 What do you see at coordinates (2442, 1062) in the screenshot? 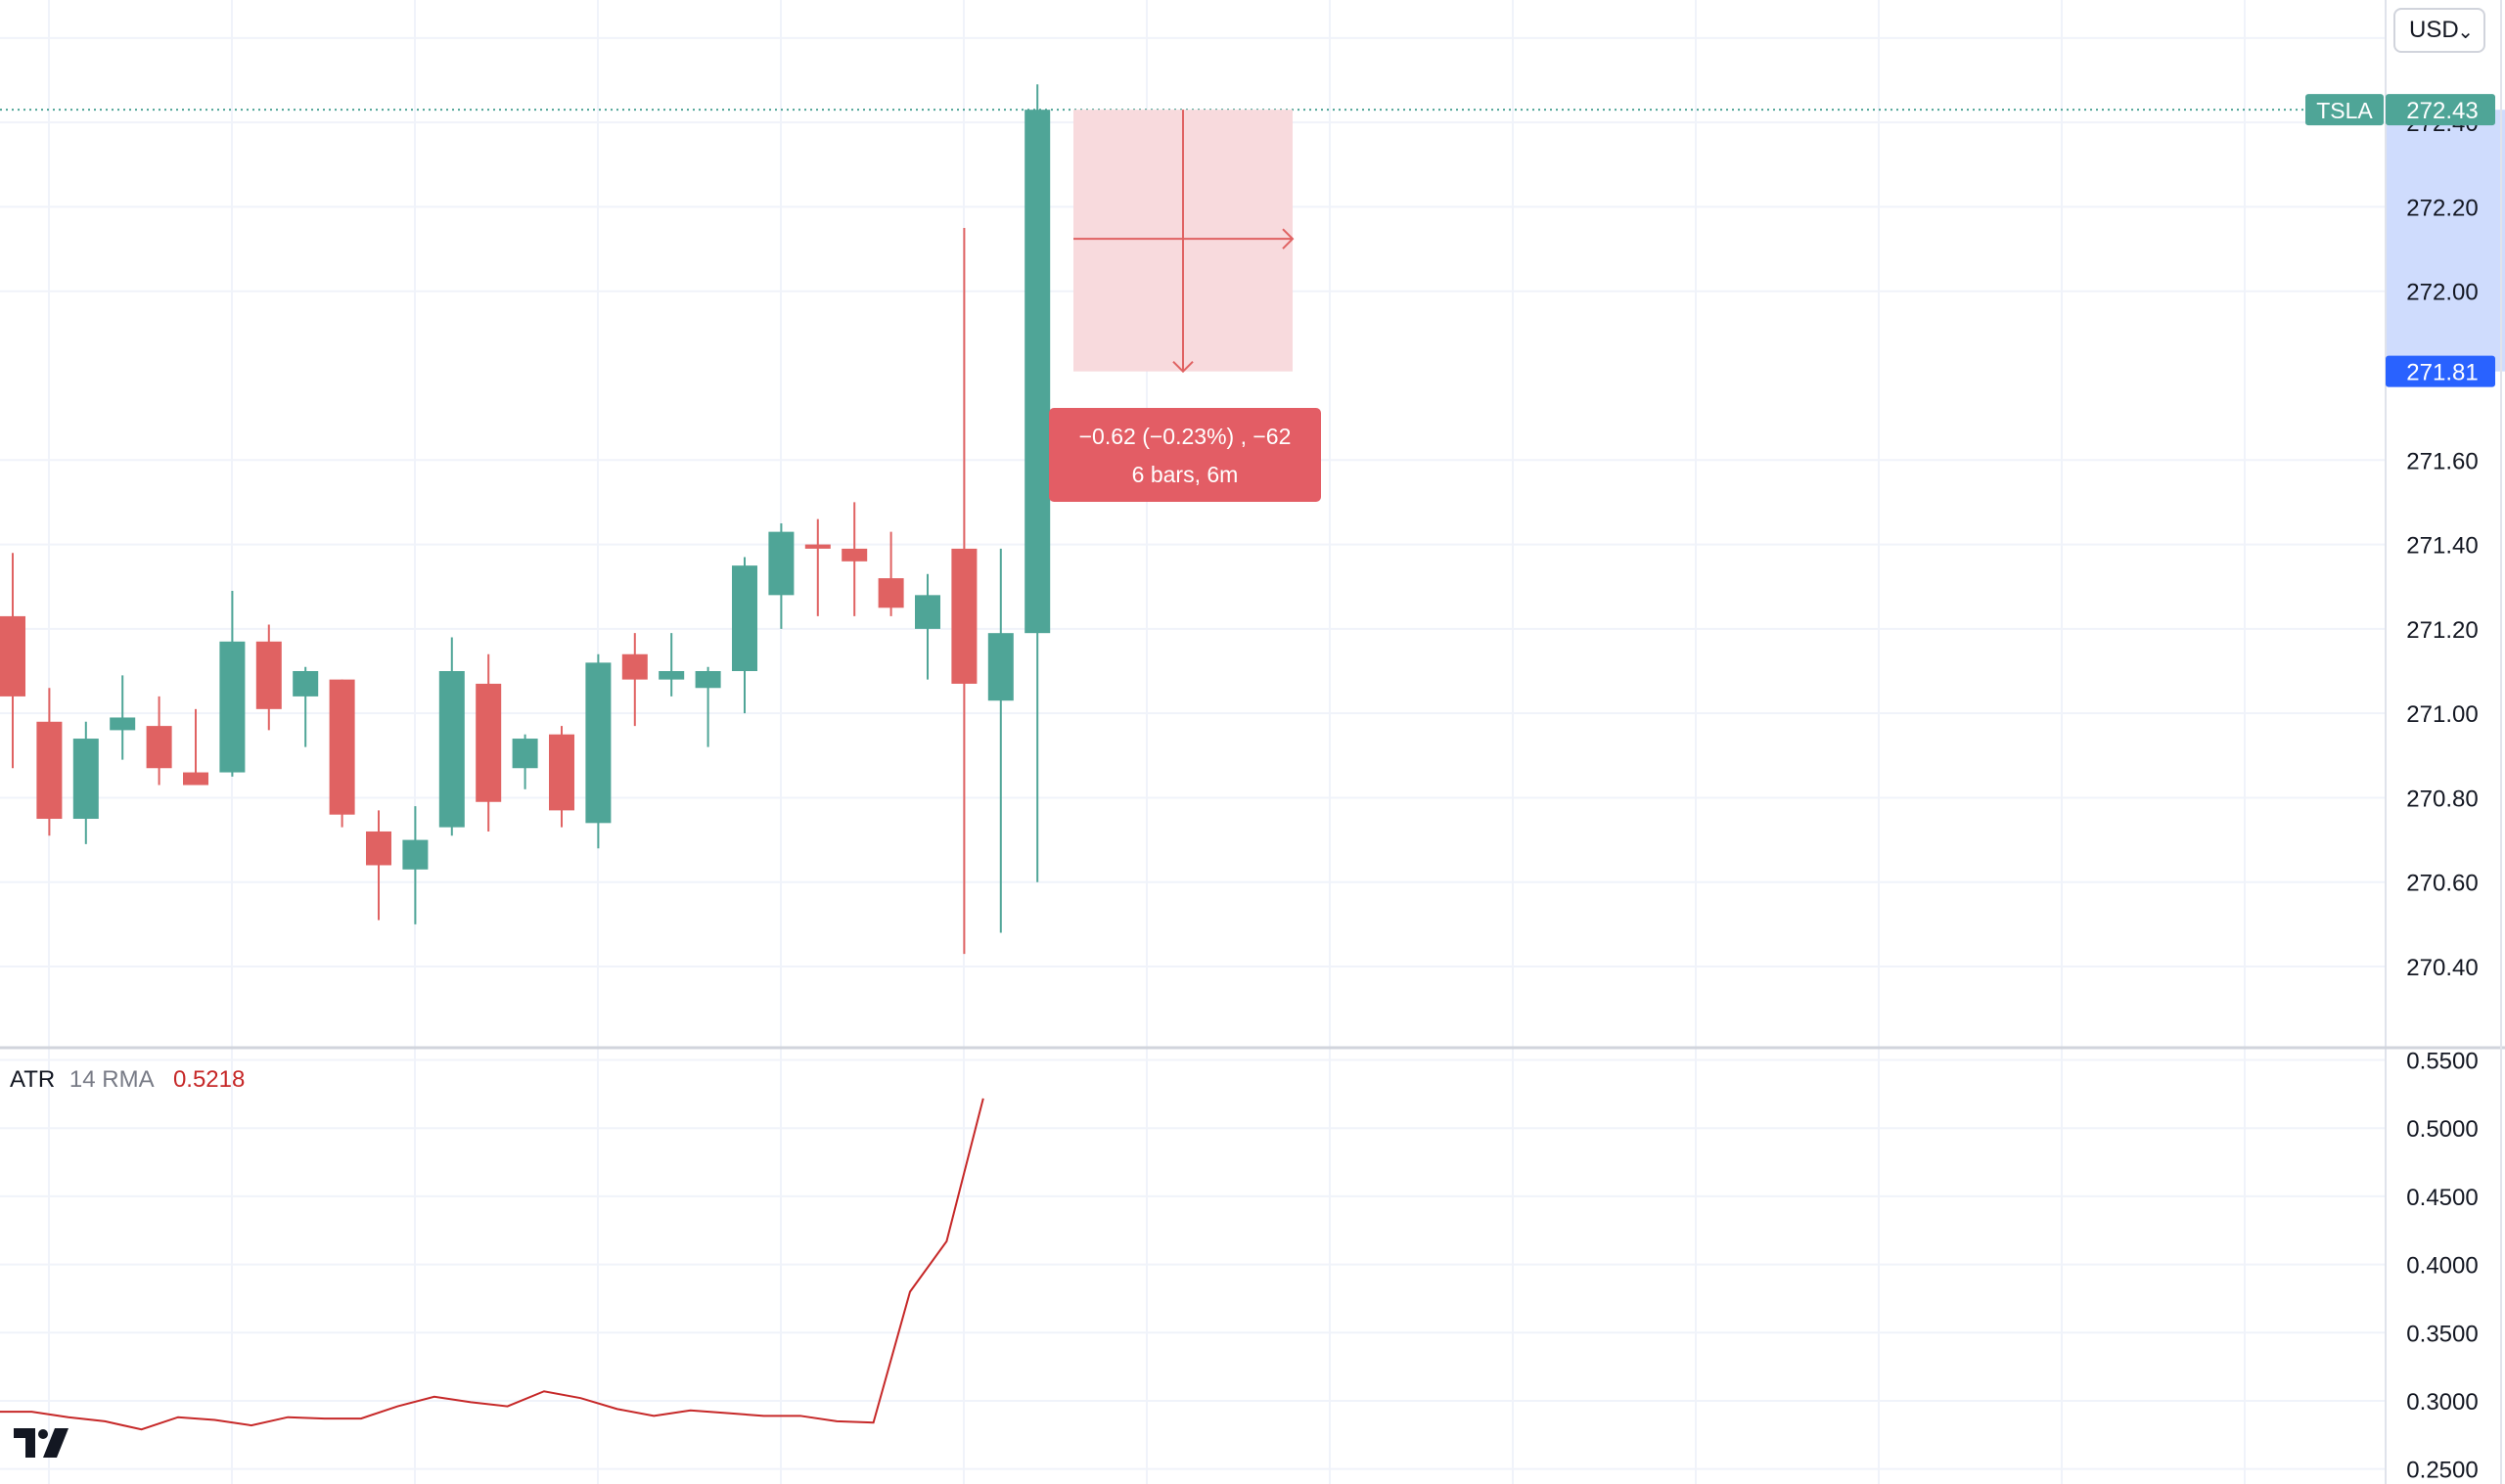
I see `atr-axis-label: 0.5500` at bounding box center [2442, 1062].